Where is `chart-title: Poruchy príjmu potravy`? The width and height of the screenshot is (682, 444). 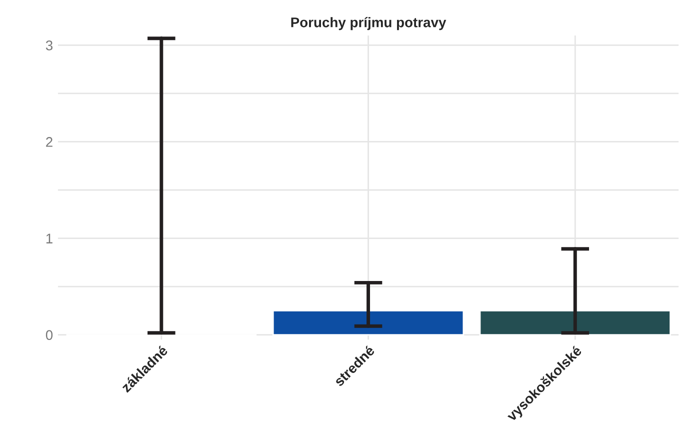 chart-title: Poruchy príjmu potravy is located at coordinates (368, 23).